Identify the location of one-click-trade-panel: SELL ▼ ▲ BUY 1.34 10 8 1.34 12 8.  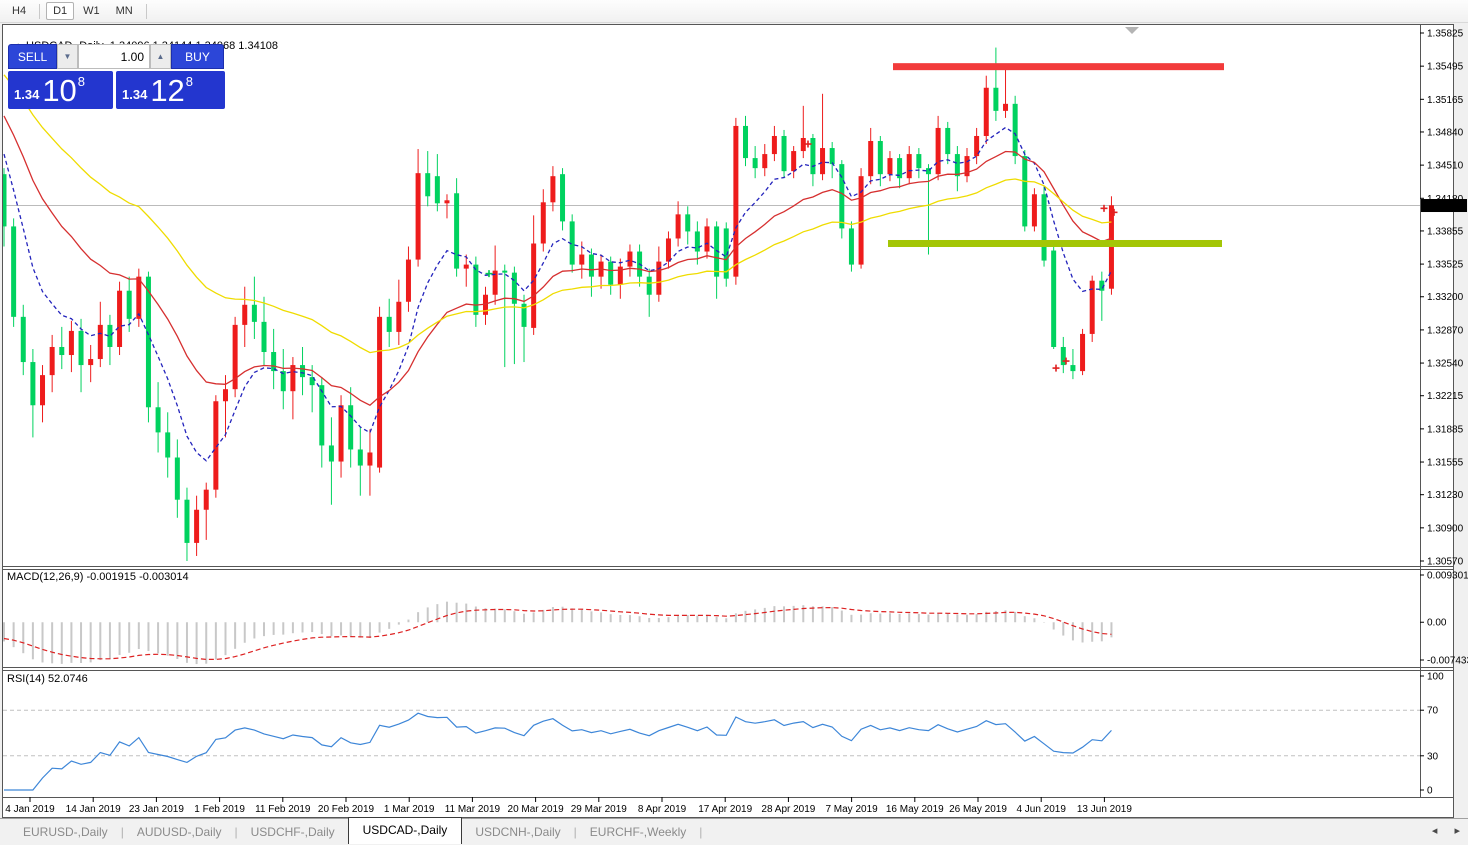
(116, 76).